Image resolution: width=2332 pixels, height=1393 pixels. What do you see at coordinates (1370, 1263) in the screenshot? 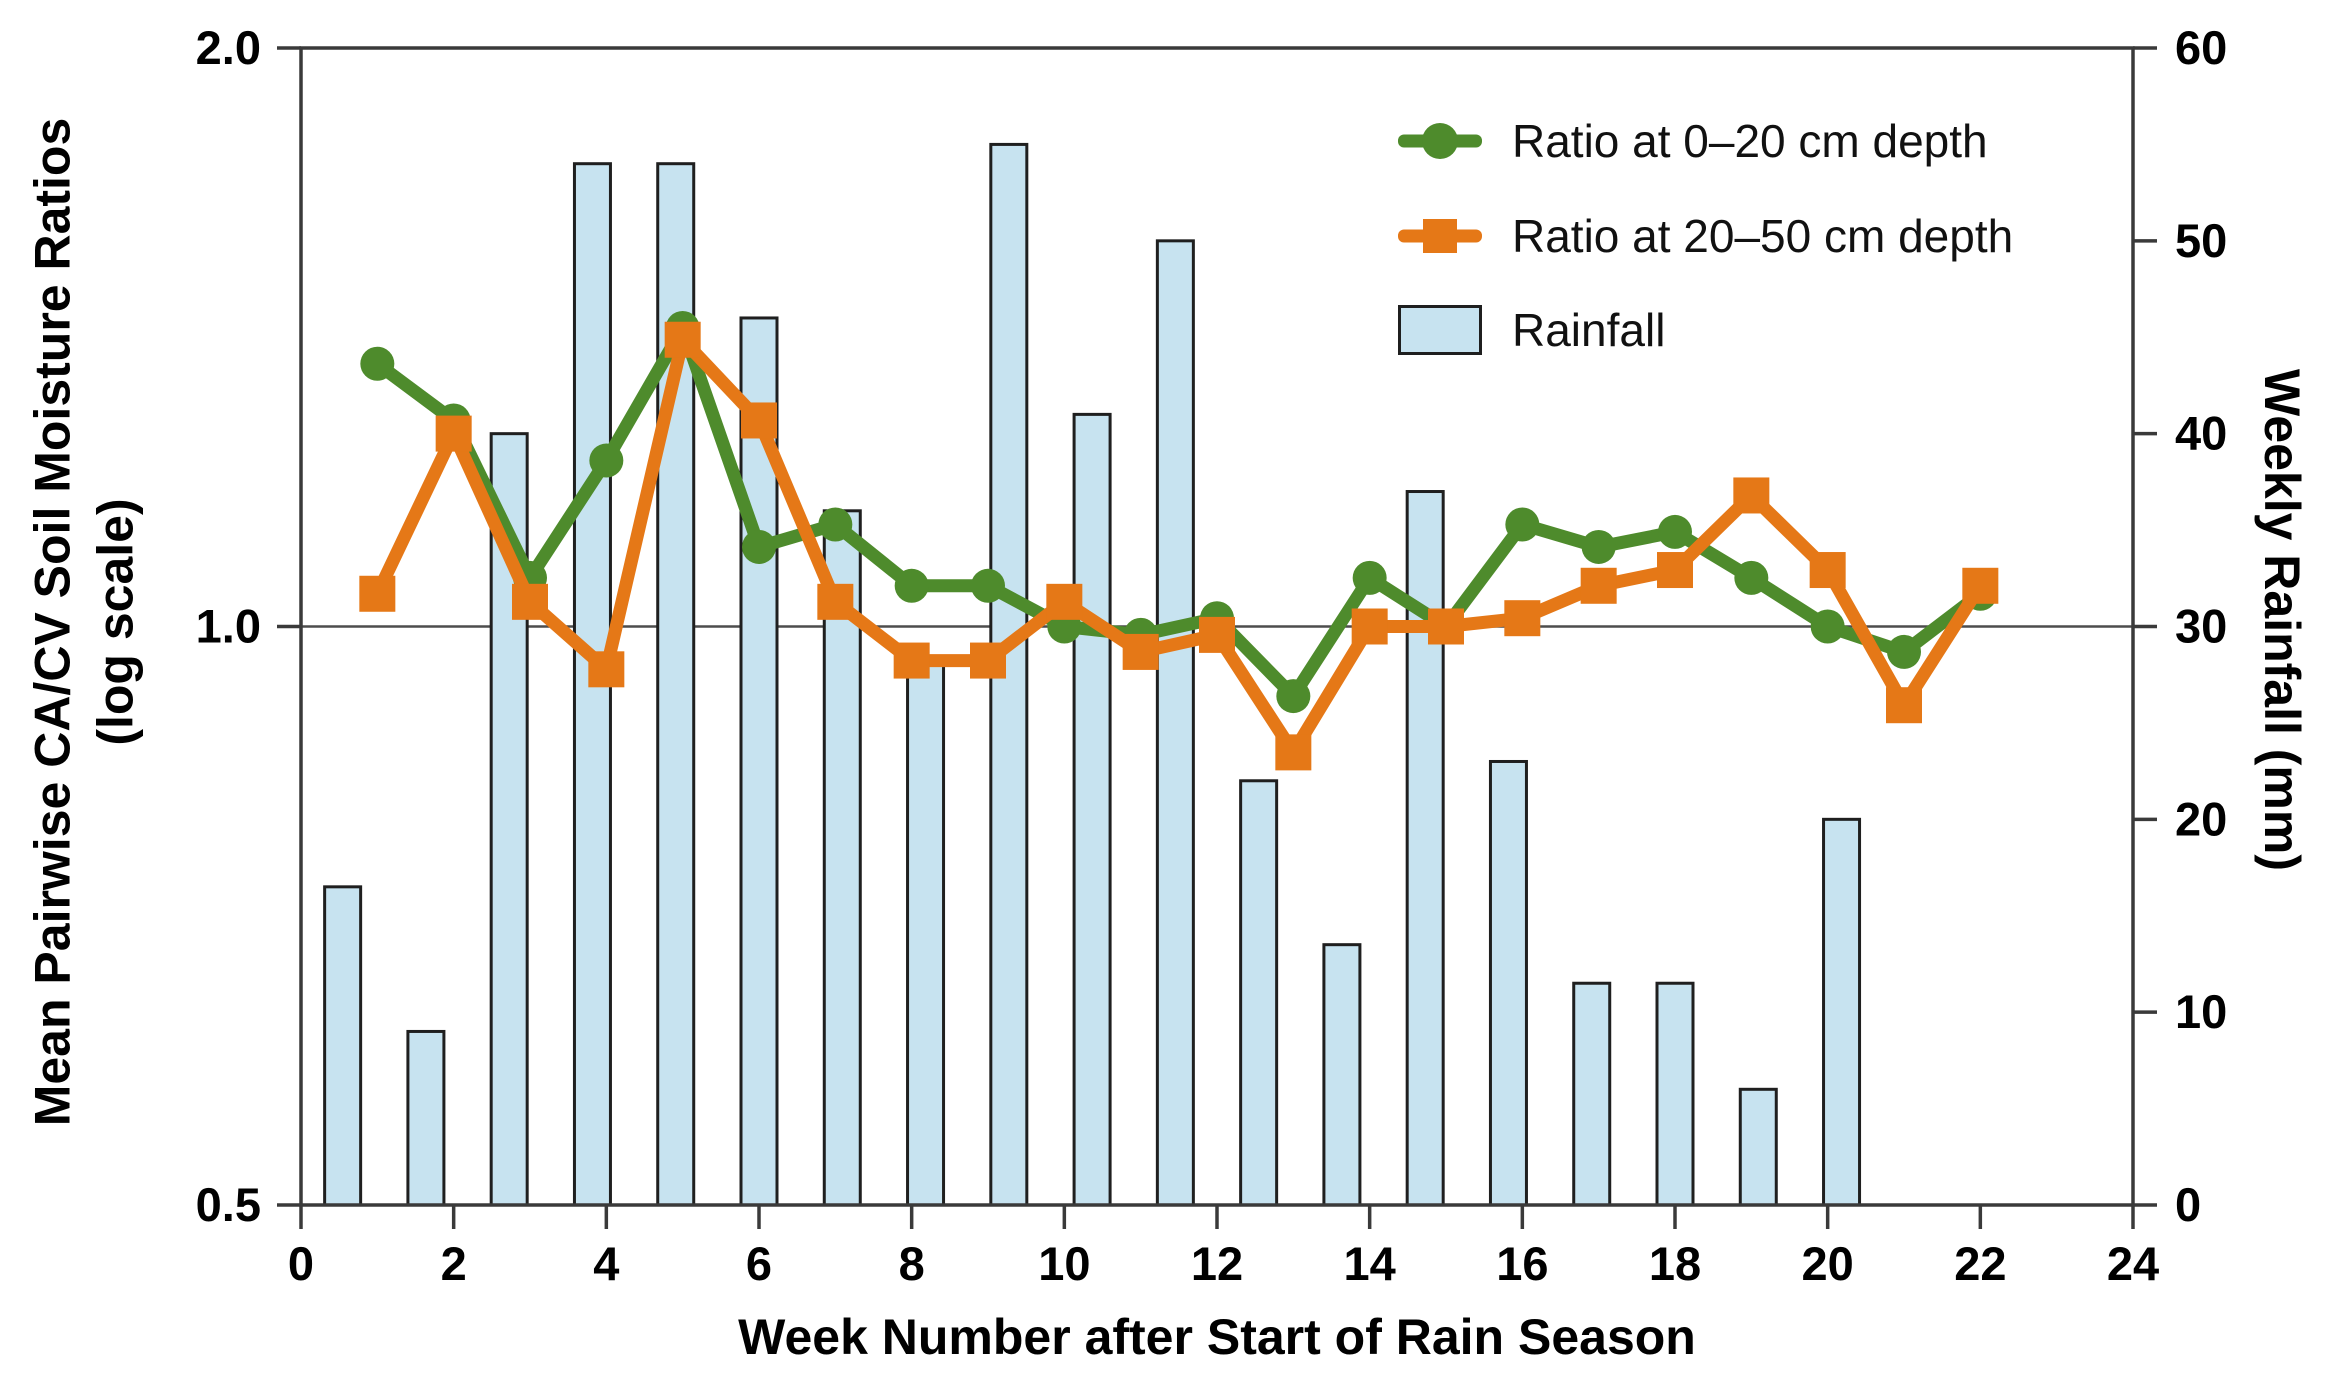
I see `x-tick-label: 14` at bounding box center [1370, 1263].